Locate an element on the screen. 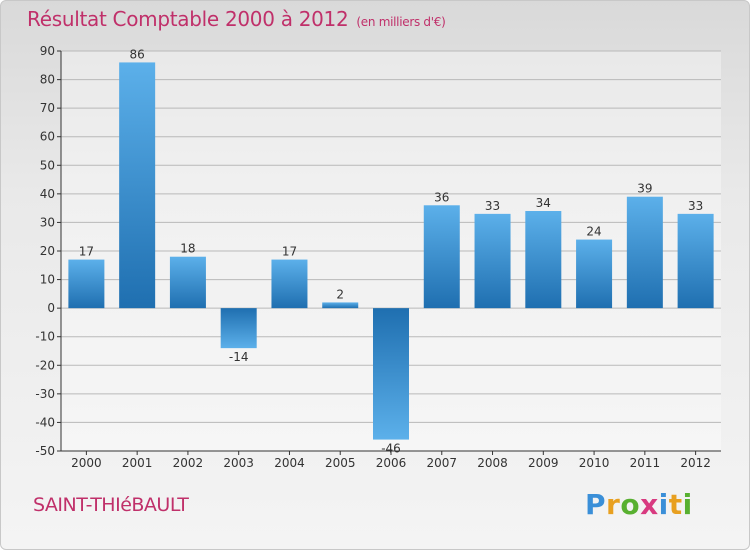 The image size is (750, 550). x-tick-label-2007: 2007 is located at coordinates (441, 463).